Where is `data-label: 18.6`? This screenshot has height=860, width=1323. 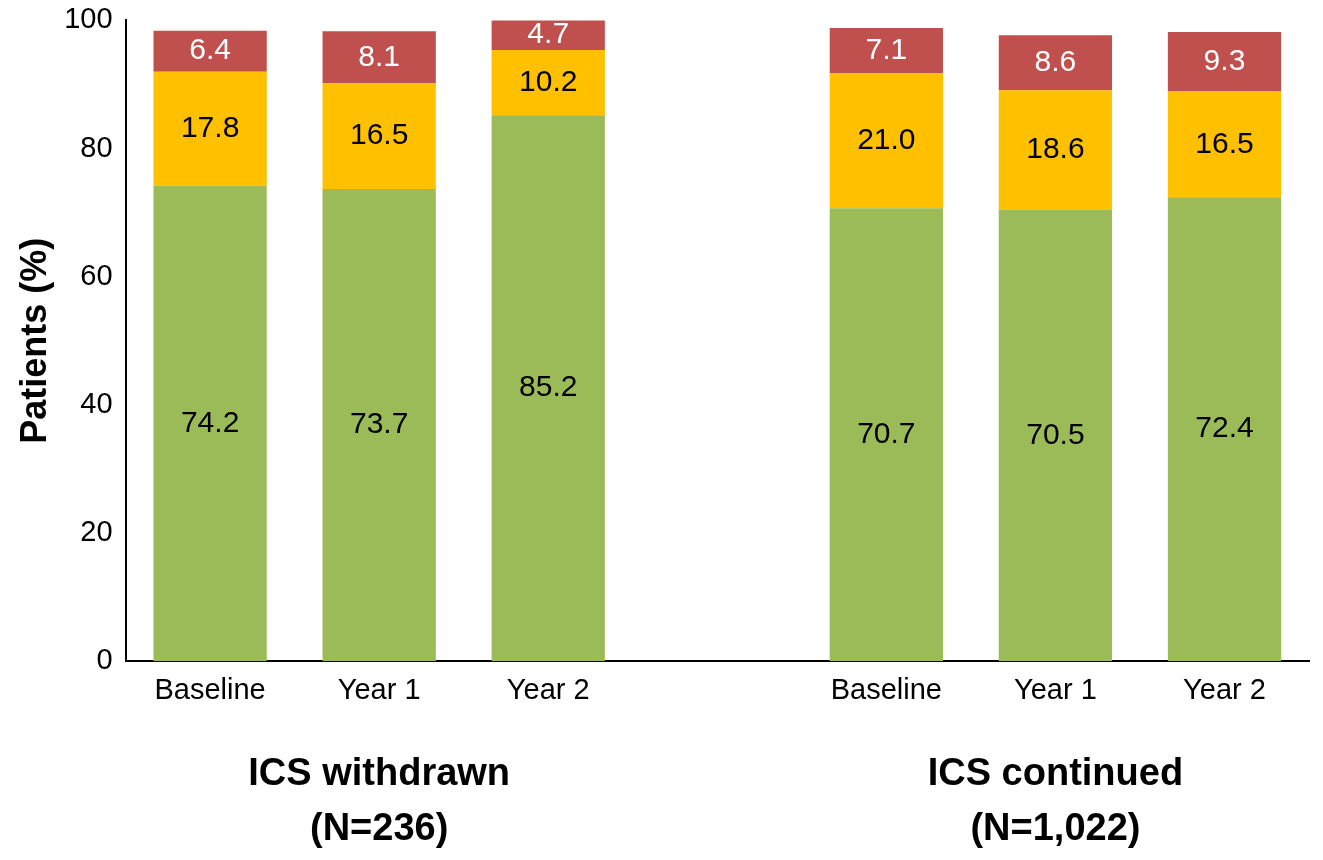 data-label: 18.6 is located at coordinates (1055, 148).